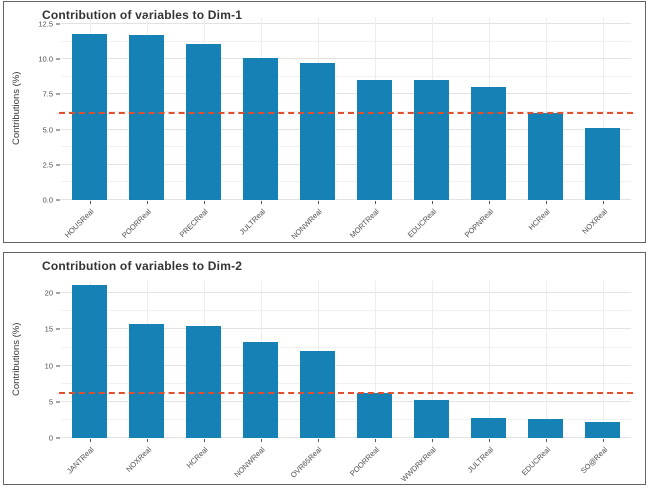 This screenshot has width=661, height=488. What do you see at coordinates (593, 460) in the screenshot?
I see `x-axis-label: SO@Real` at bounding box center [593, 460].